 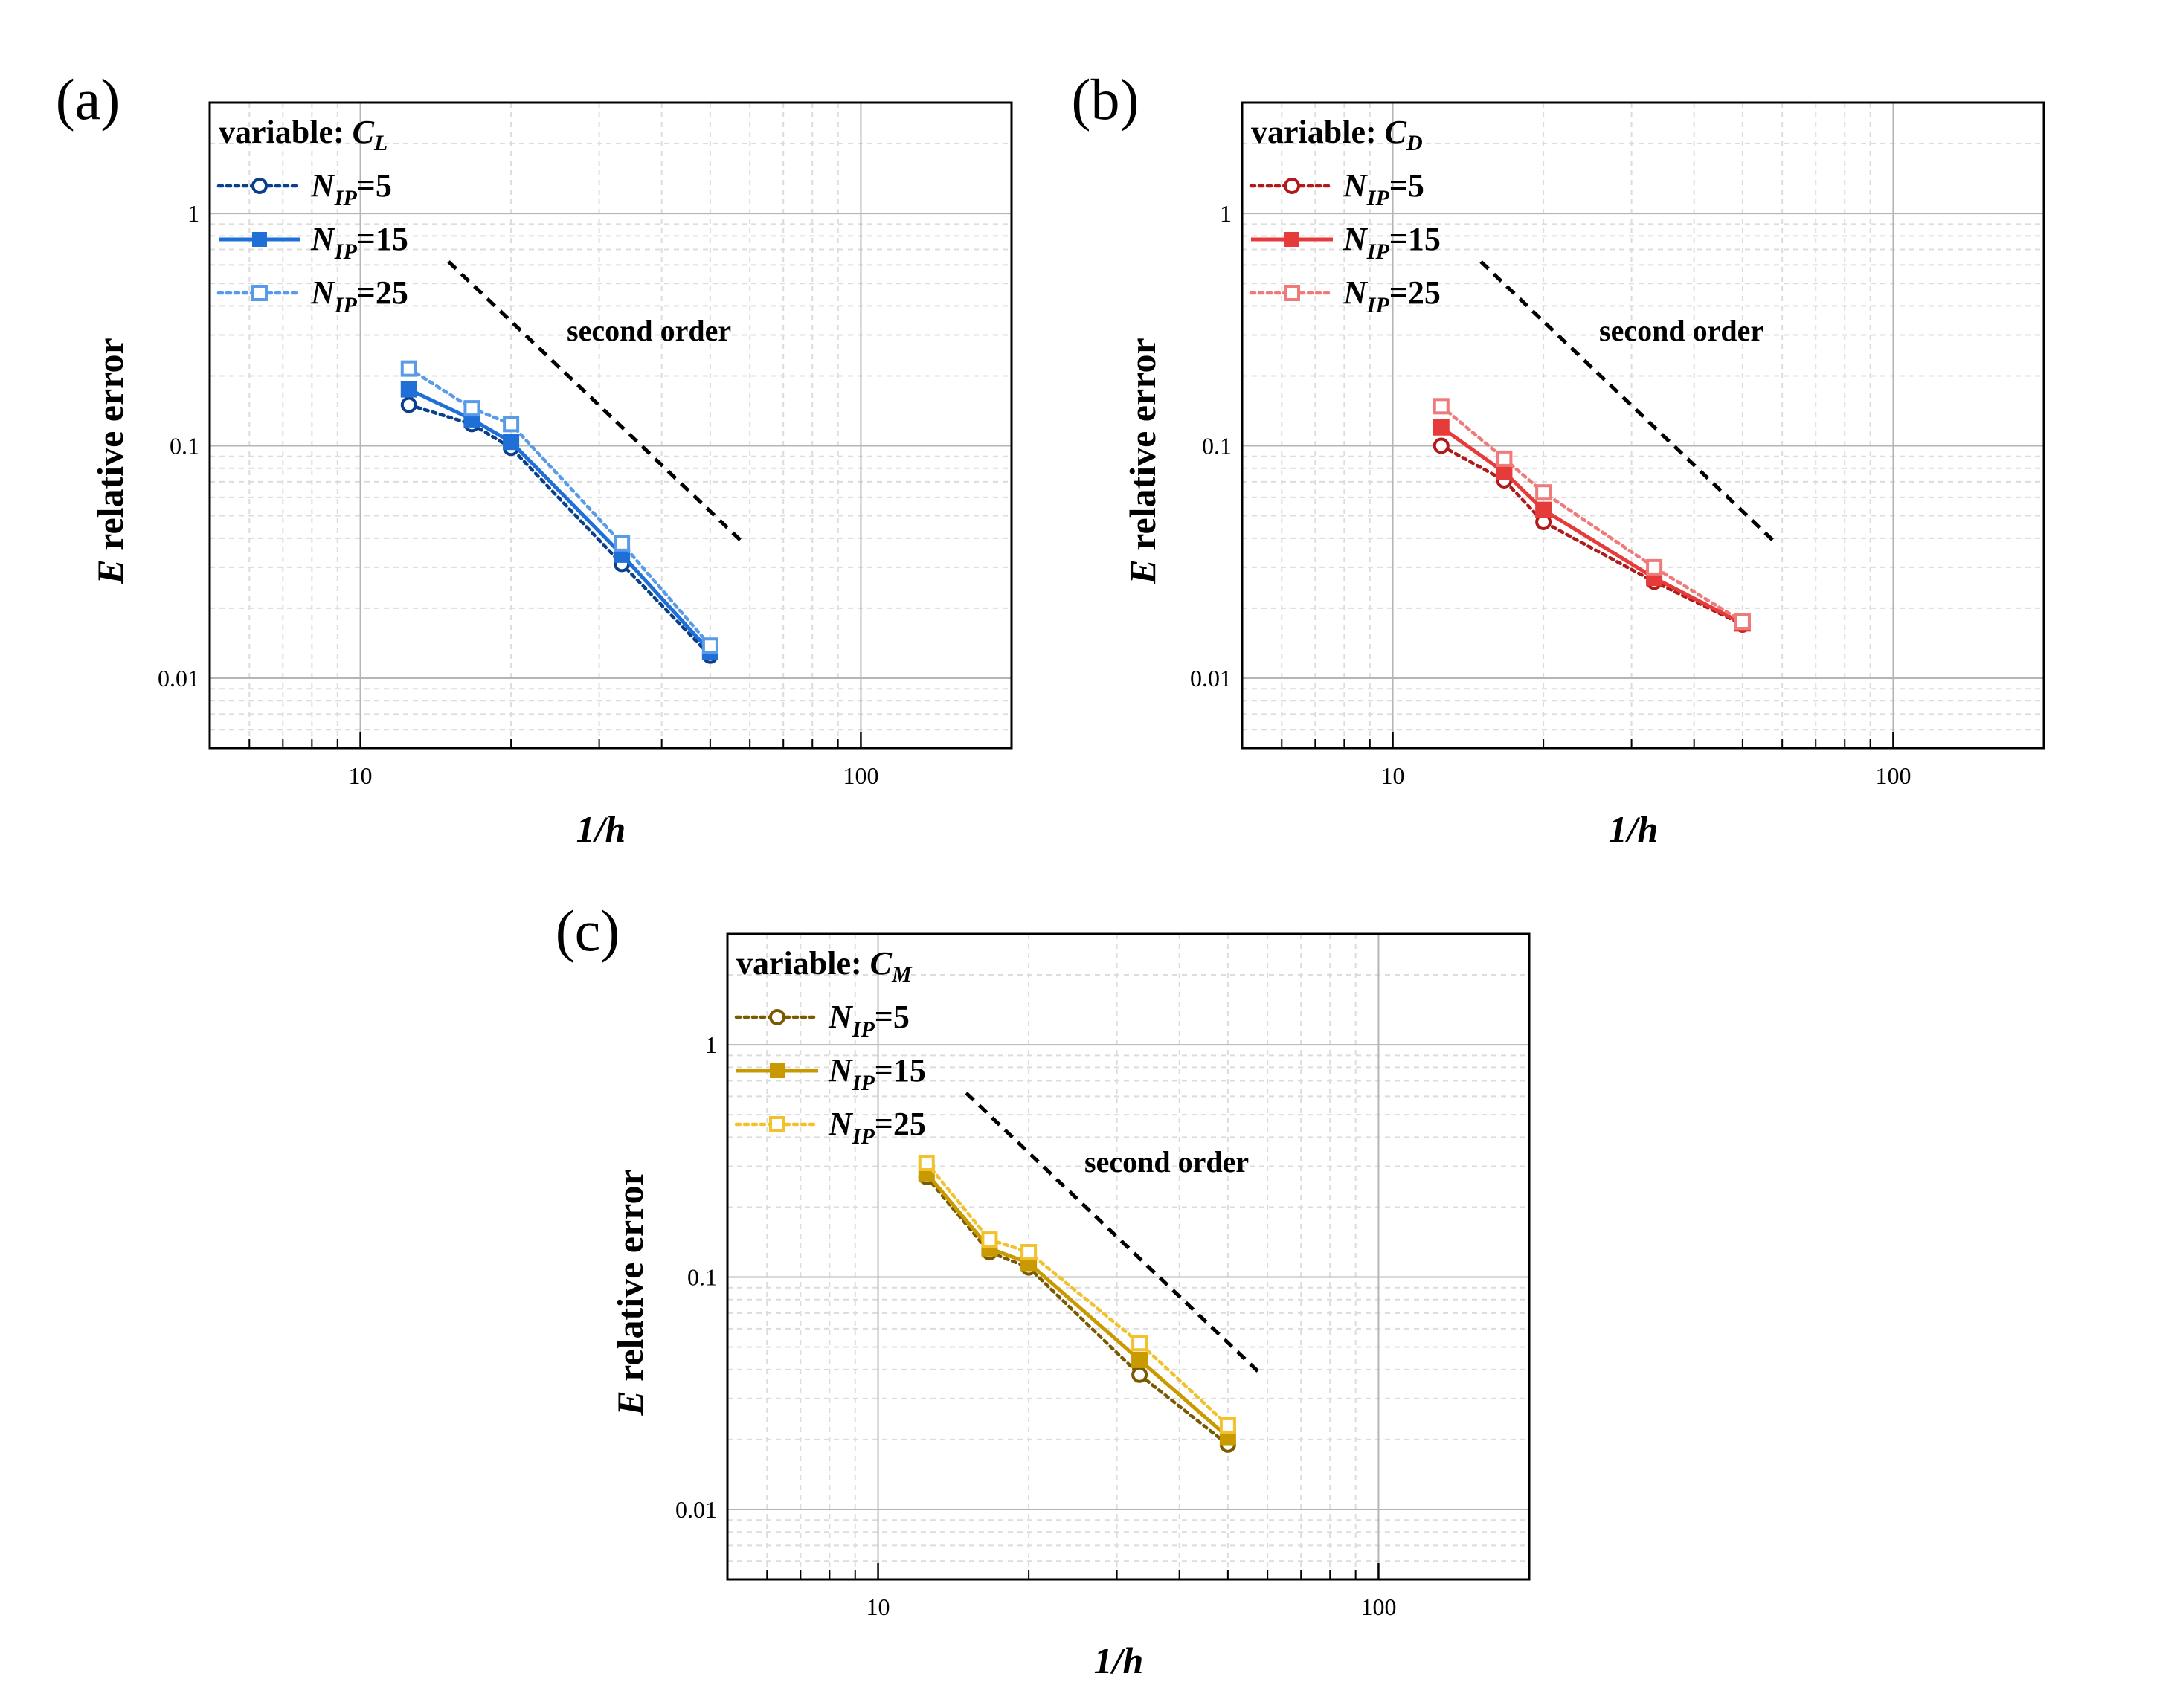 I want to click on legend-title: variable: CD, so click(x=1337, y=134).